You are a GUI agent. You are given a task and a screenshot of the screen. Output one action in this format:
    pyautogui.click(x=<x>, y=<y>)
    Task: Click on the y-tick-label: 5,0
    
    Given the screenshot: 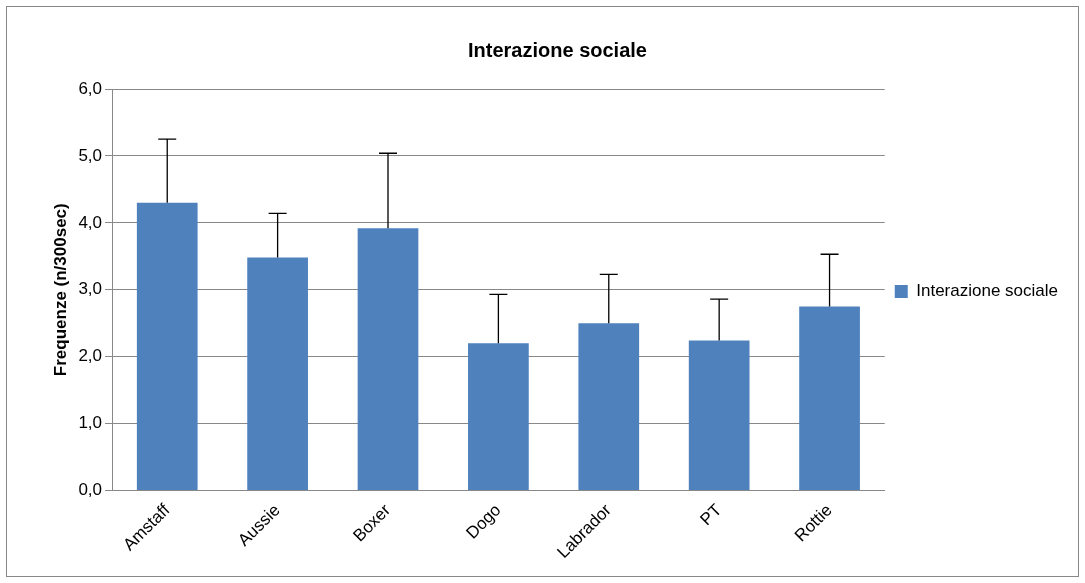 What is the action you would take?
    pyautogui.click(x=90, y=155)
    